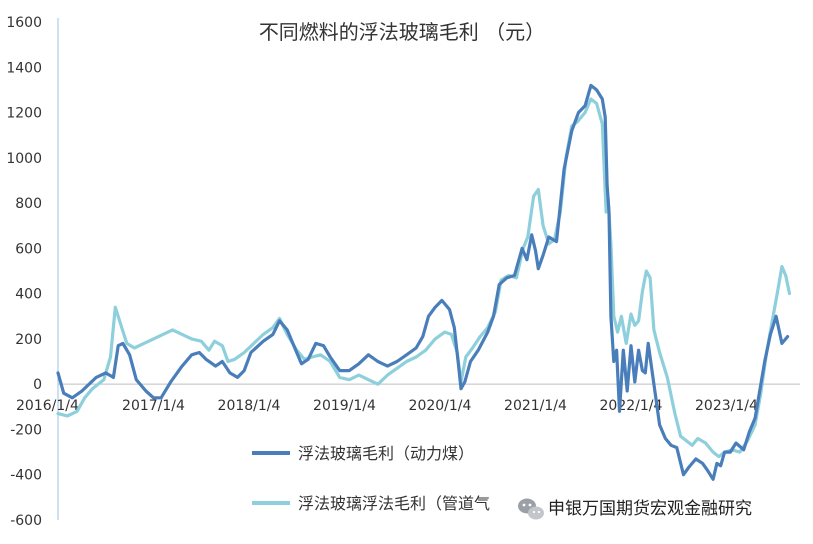 This screenshot has width=813, height=544. What do you see at coordinates (440, 406) in the screenshot?
I see `x-tick-label: 2020/1/4` at bounding box center [440, 406].